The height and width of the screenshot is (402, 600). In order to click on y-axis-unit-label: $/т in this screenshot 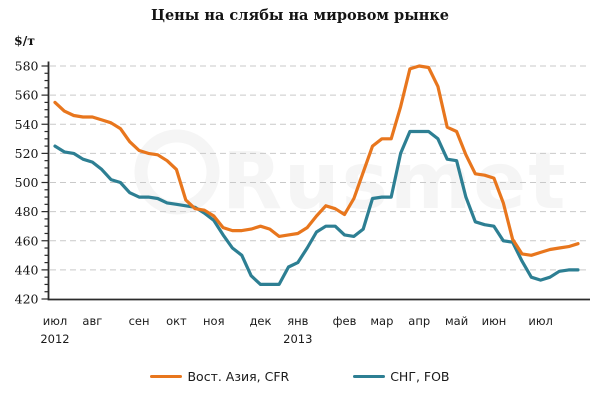, I will do `click(25, 40)`.